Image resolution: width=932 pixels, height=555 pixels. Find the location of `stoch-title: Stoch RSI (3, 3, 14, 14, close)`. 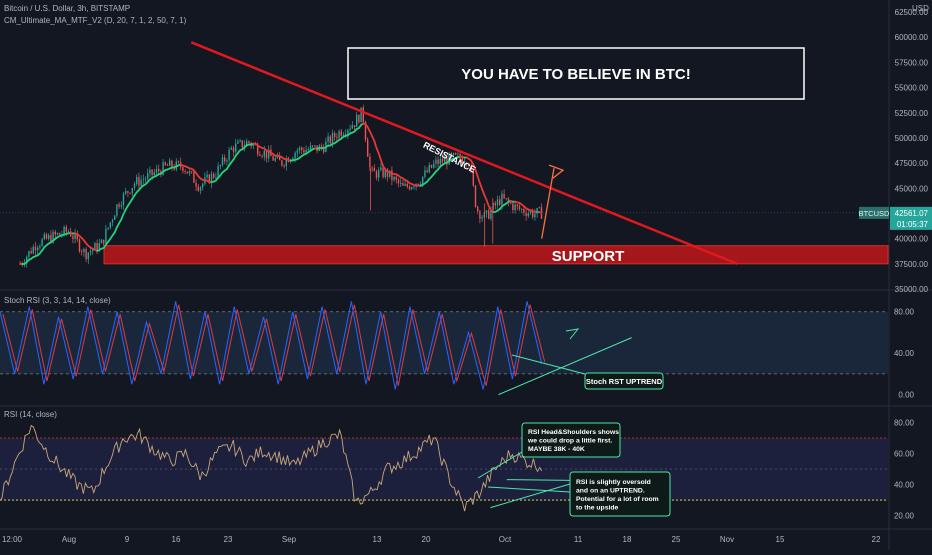

stoch-title: Stoch RSI (3, 3, 14, 14, close) is located at coordinates (57, 300).